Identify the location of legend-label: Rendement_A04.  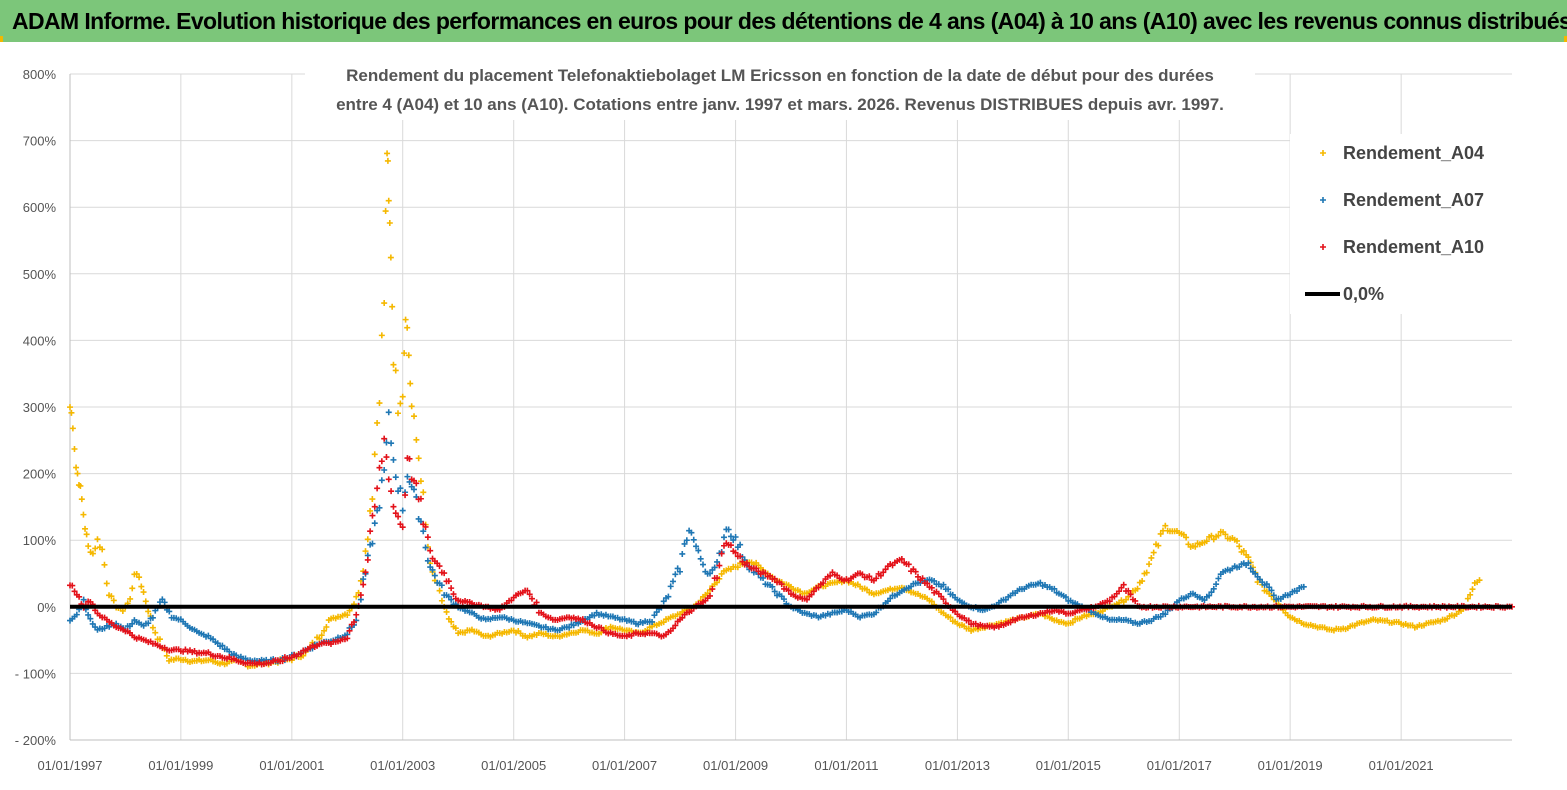
(1413, 153).